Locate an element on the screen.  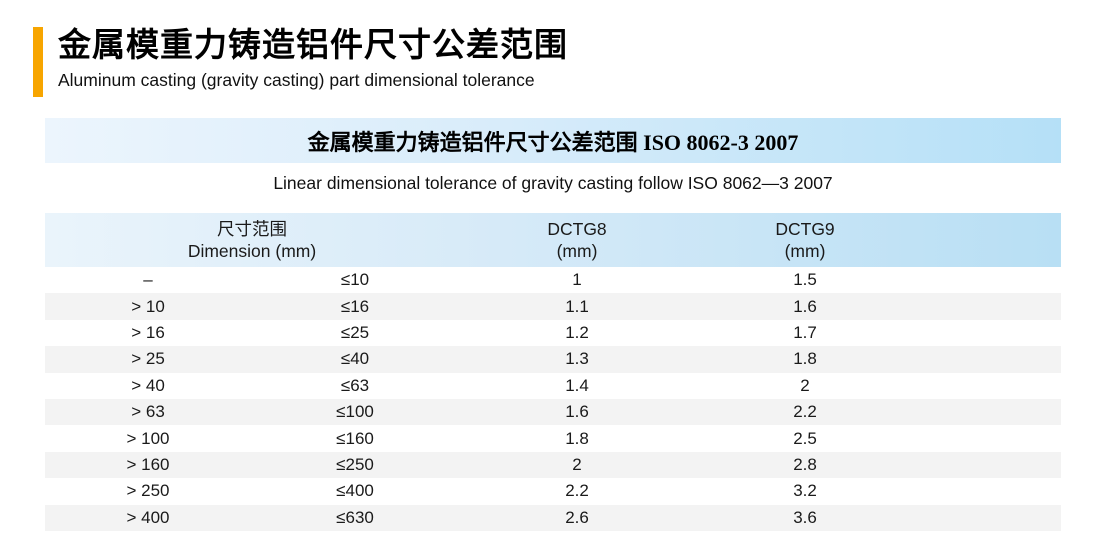
cell-dimension-min: > 400 is located at coordinates (148, 517).